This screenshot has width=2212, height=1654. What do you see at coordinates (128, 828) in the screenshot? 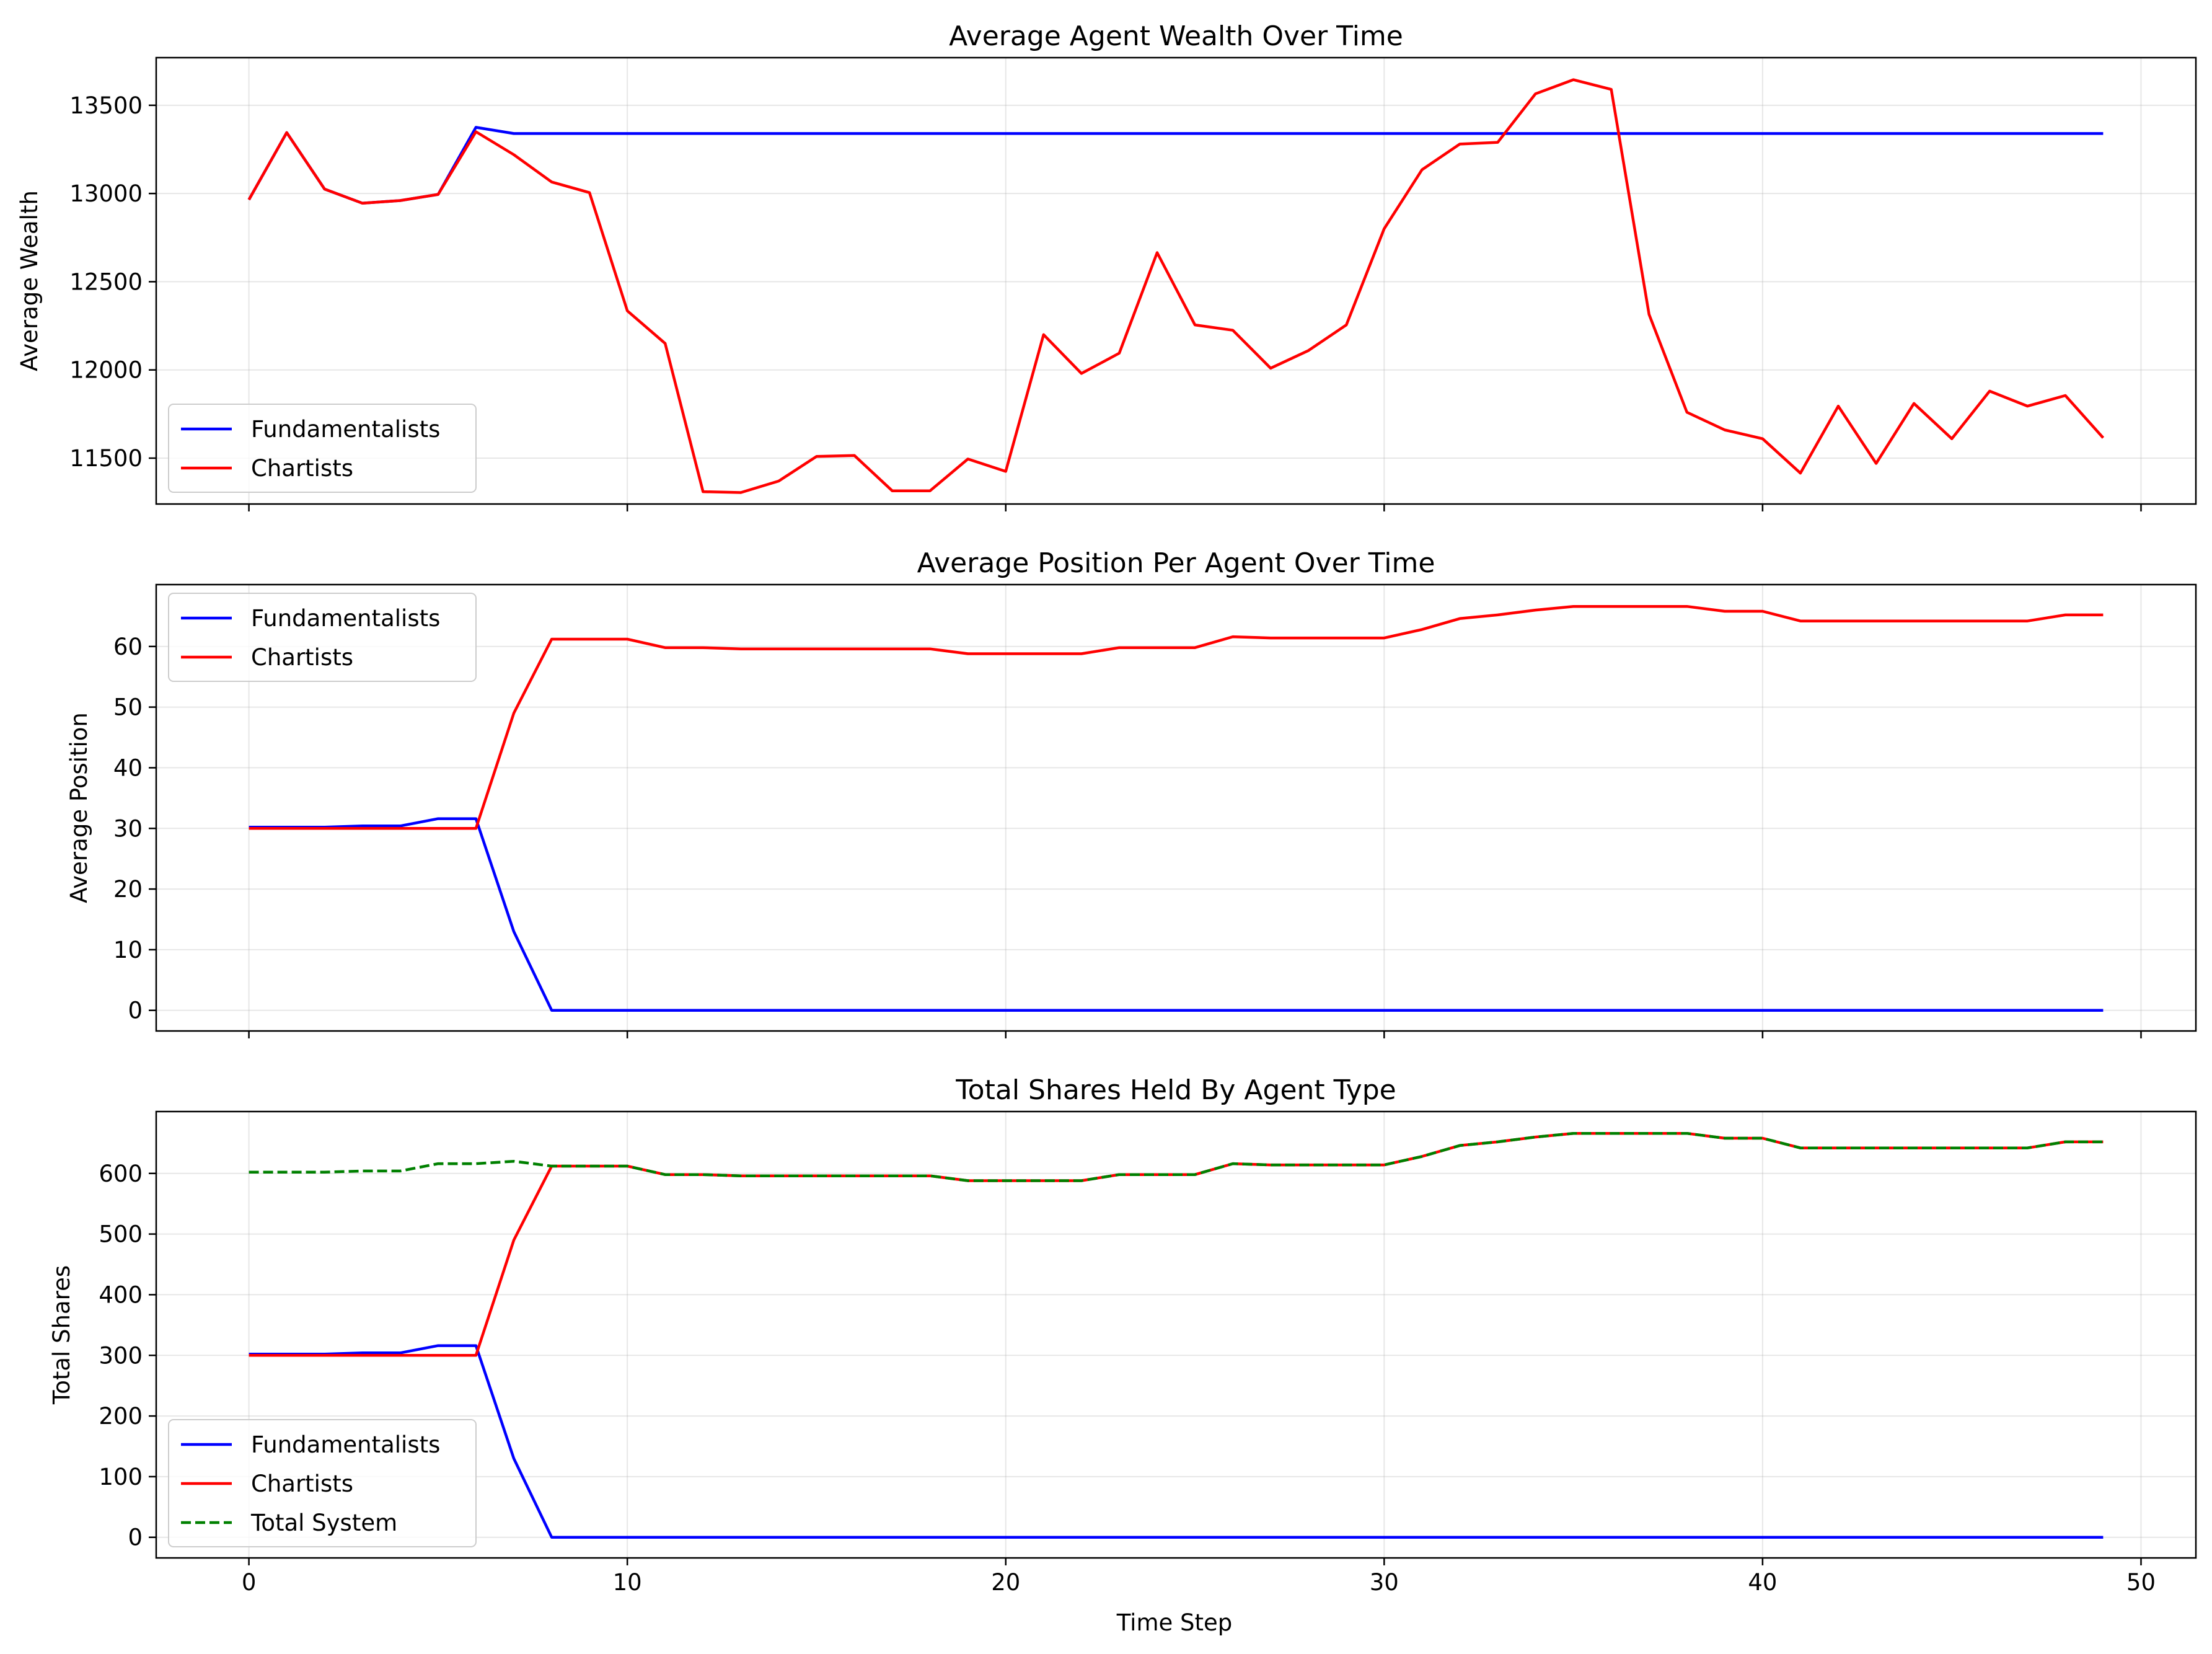
I see `y-tick-label: 30` at bounding box center [128, 828].